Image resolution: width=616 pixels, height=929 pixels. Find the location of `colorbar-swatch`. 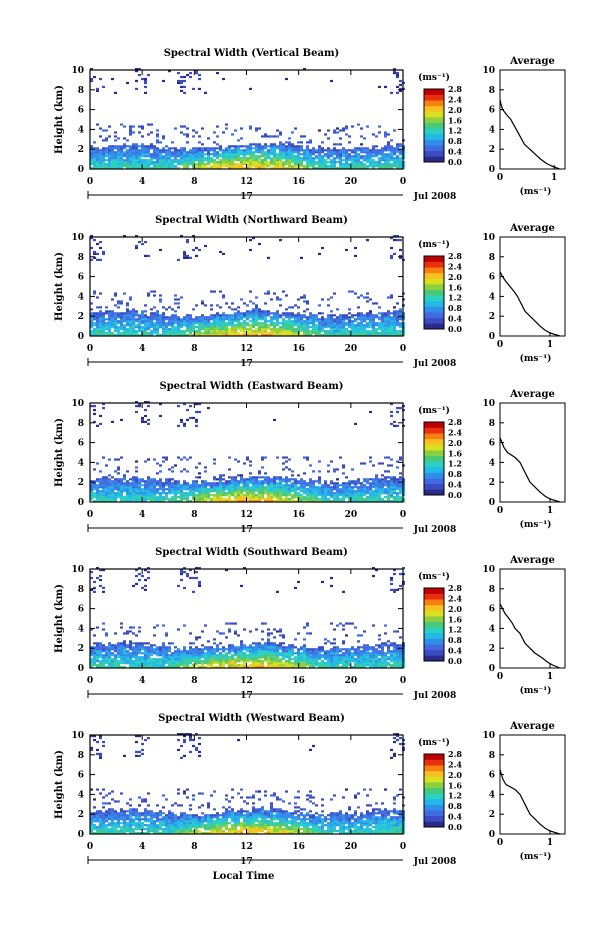

colorbar-swatch is located at coordinates (434, 97).